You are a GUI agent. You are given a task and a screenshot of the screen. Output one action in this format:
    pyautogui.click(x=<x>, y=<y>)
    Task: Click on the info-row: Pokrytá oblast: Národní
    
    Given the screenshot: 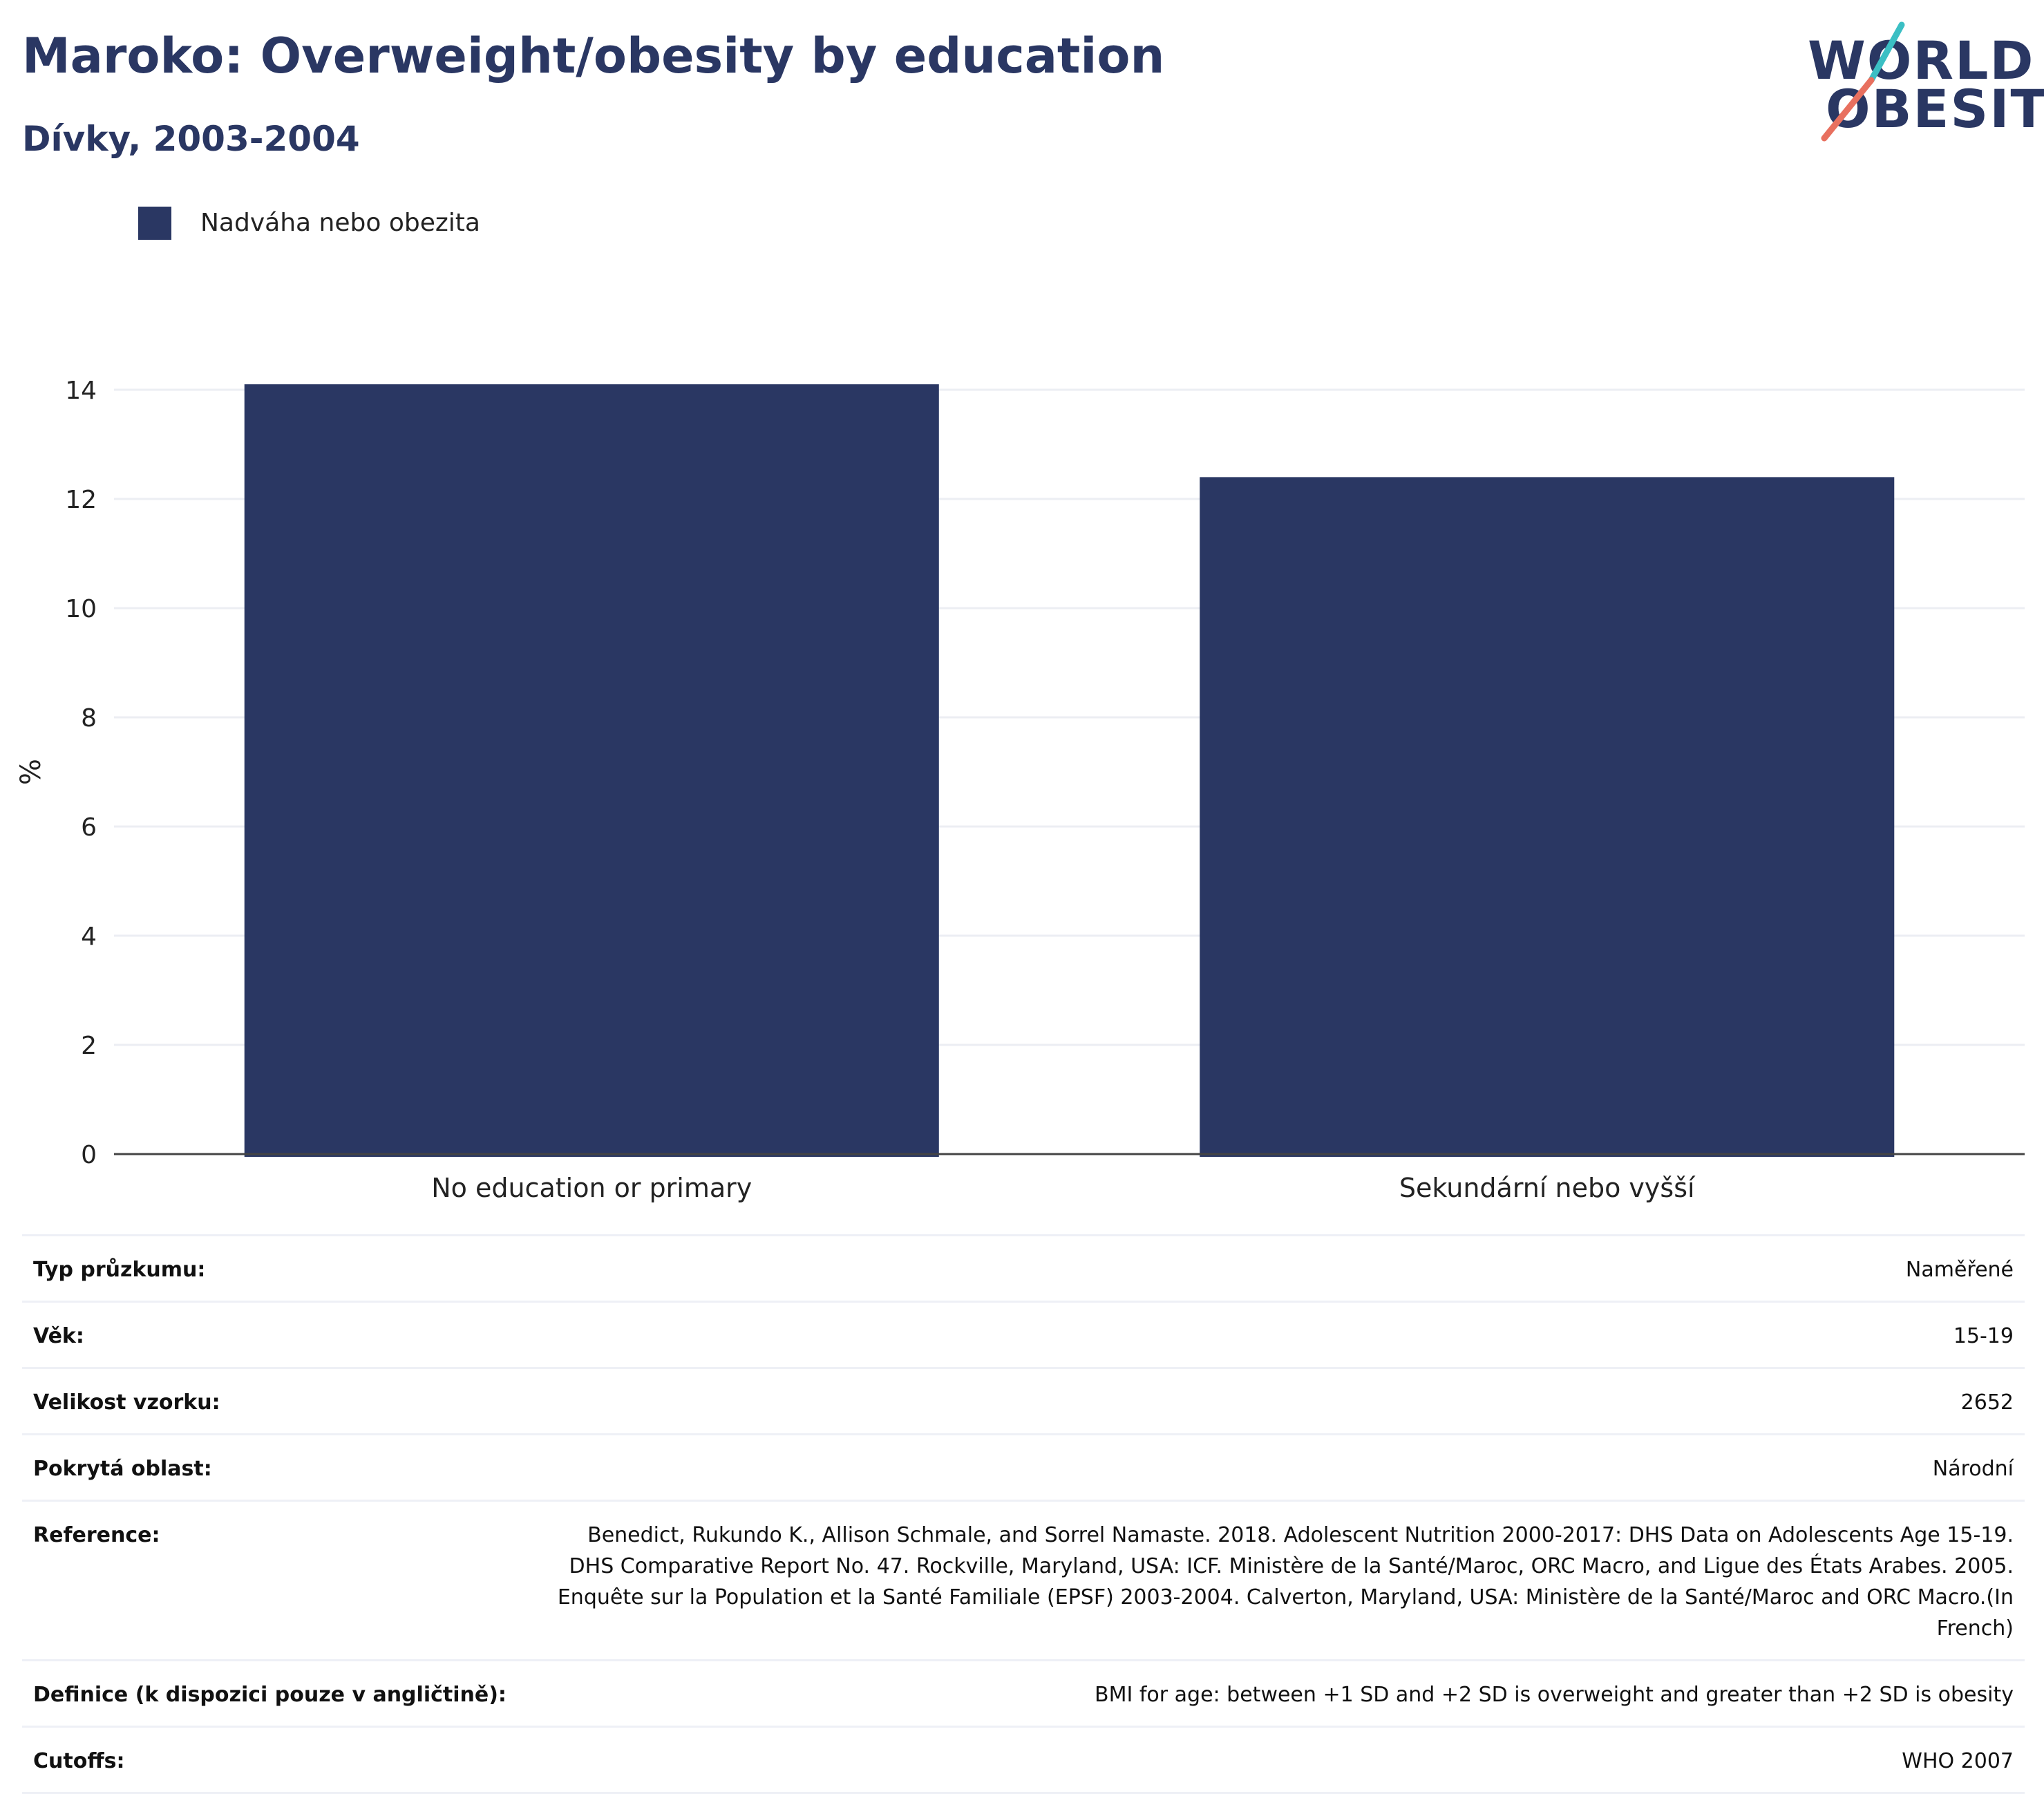 What is the action you would take?
    pyautogui.click(x=1023, y=1467)
    